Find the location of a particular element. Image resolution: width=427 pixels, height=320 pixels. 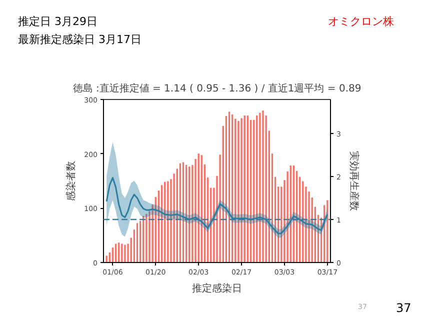

text: 推定日 3月29日 is located at coordinates (58, 21).